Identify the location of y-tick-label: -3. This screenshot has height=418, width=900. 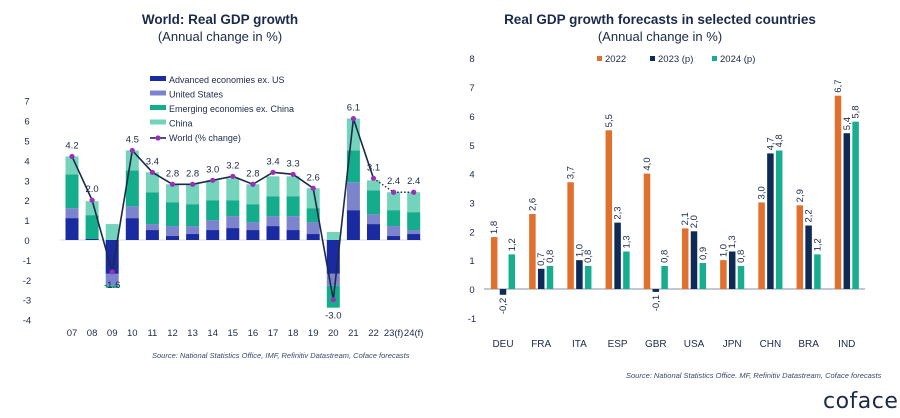
(27, 301).